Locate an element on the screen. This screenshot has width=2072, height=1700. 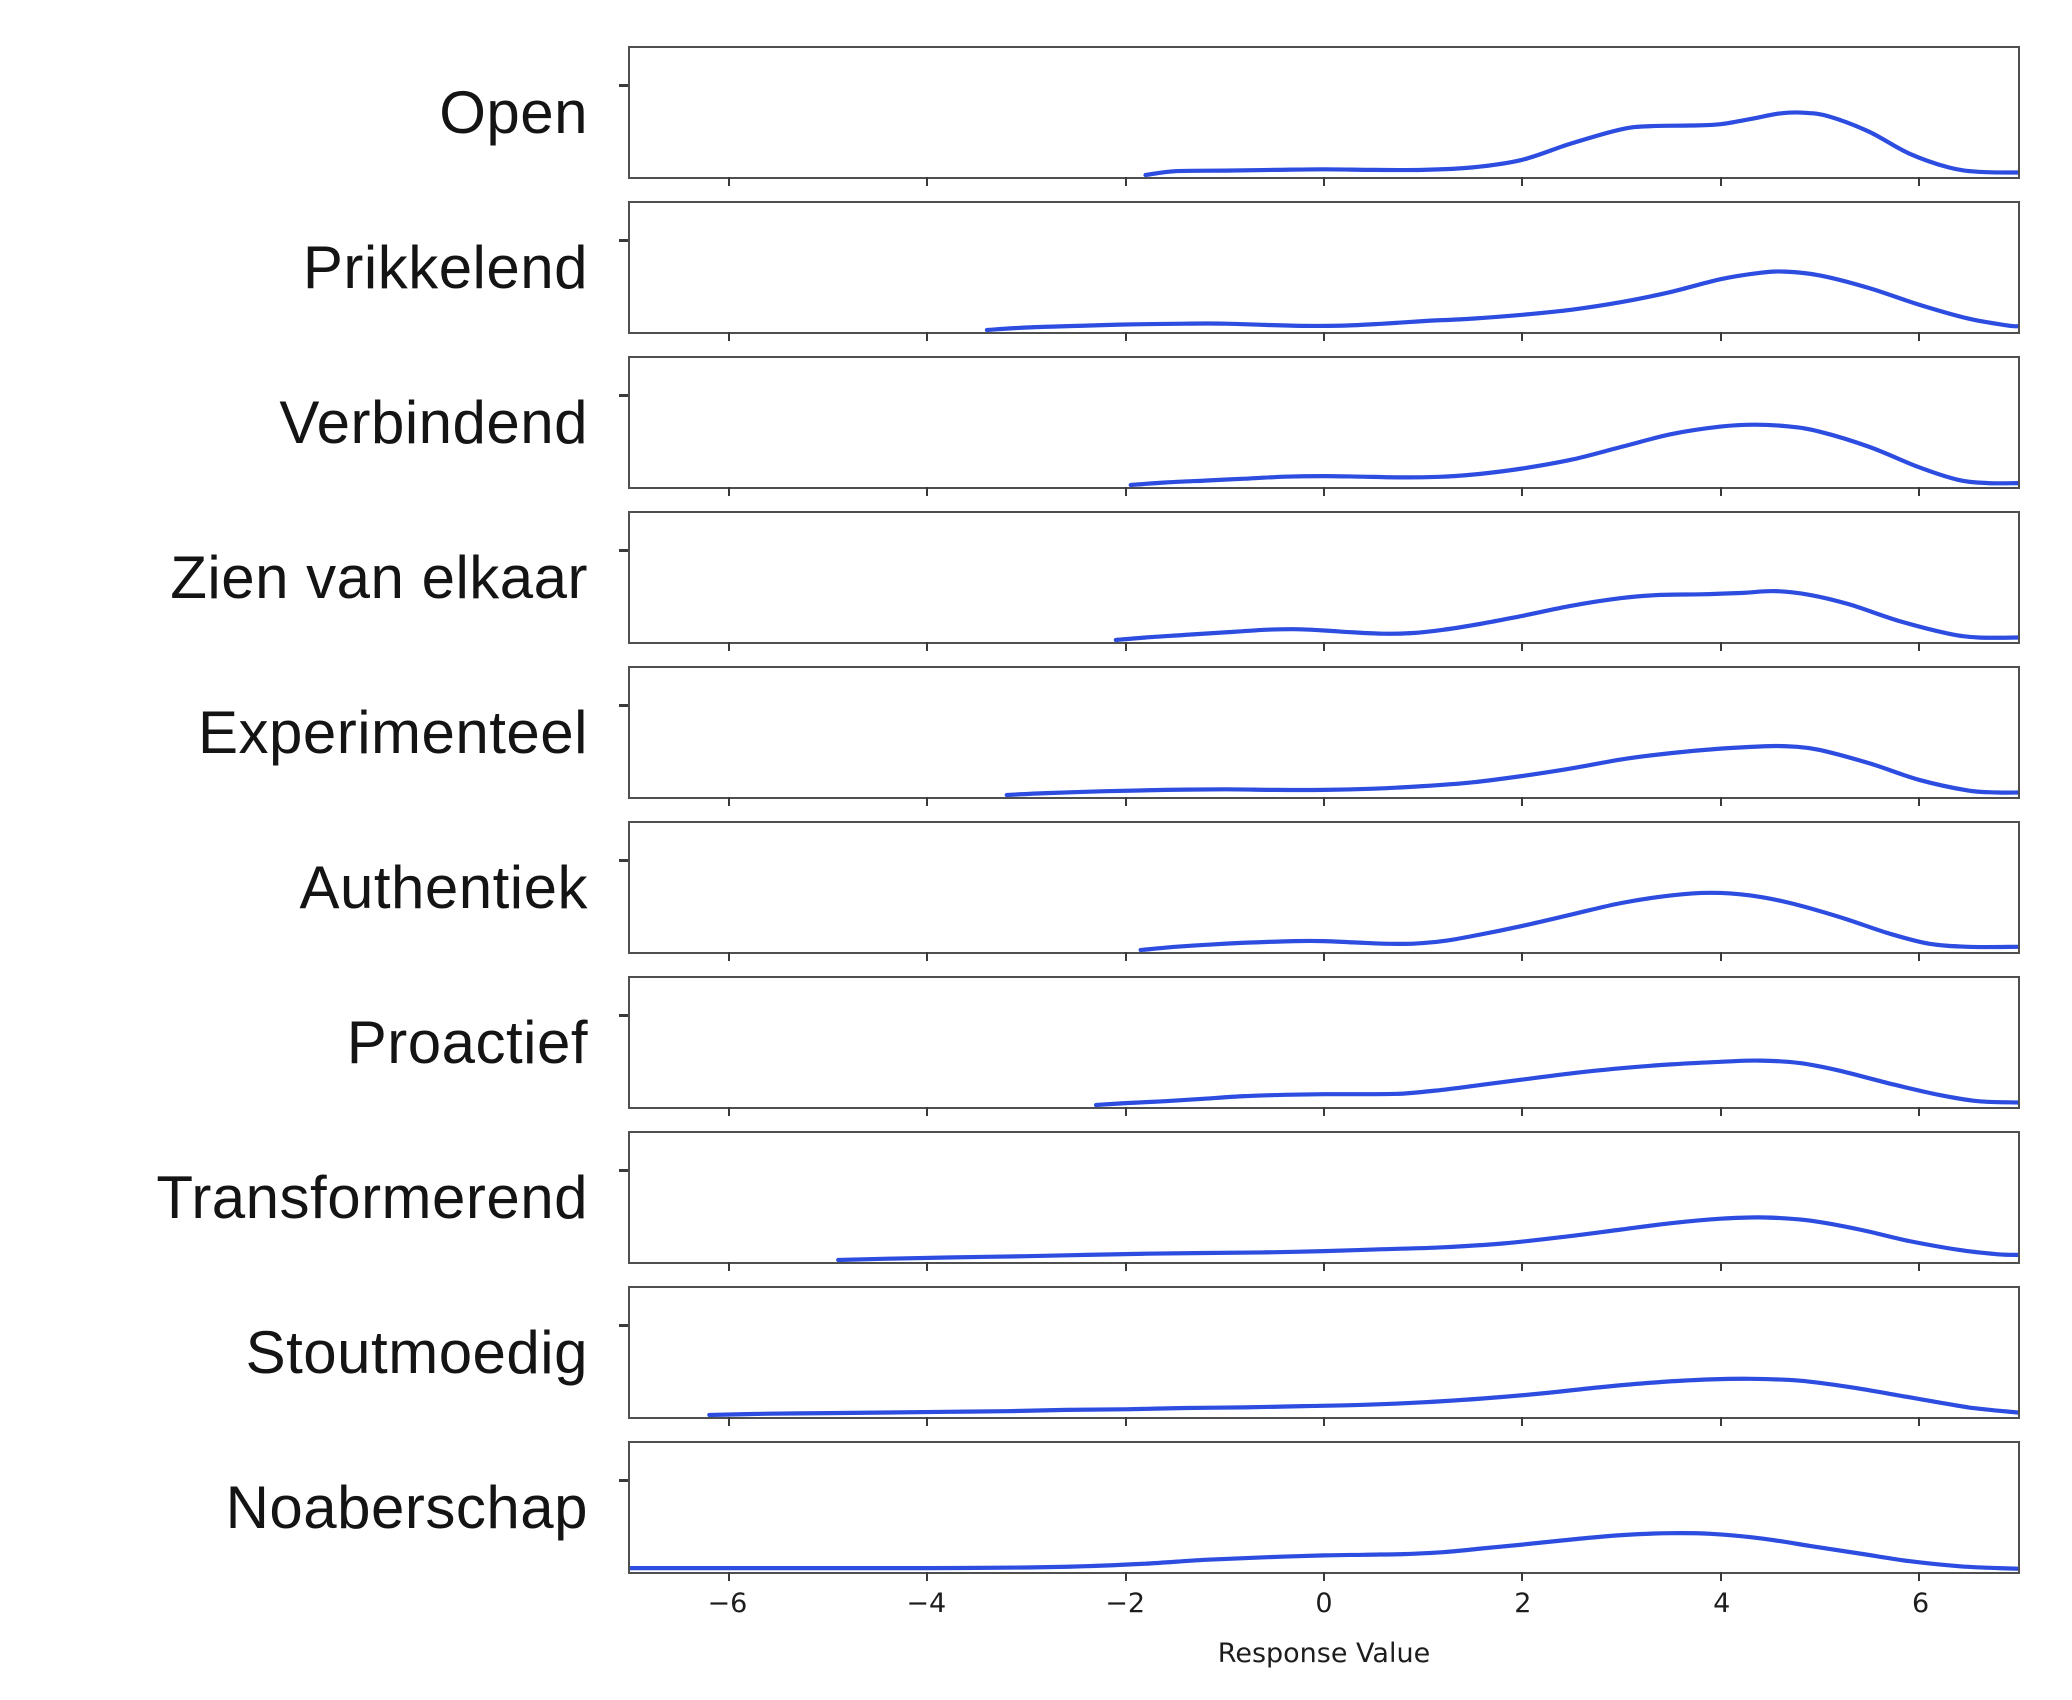
row-label: Prikkelend is located at coordinates (445, 267).